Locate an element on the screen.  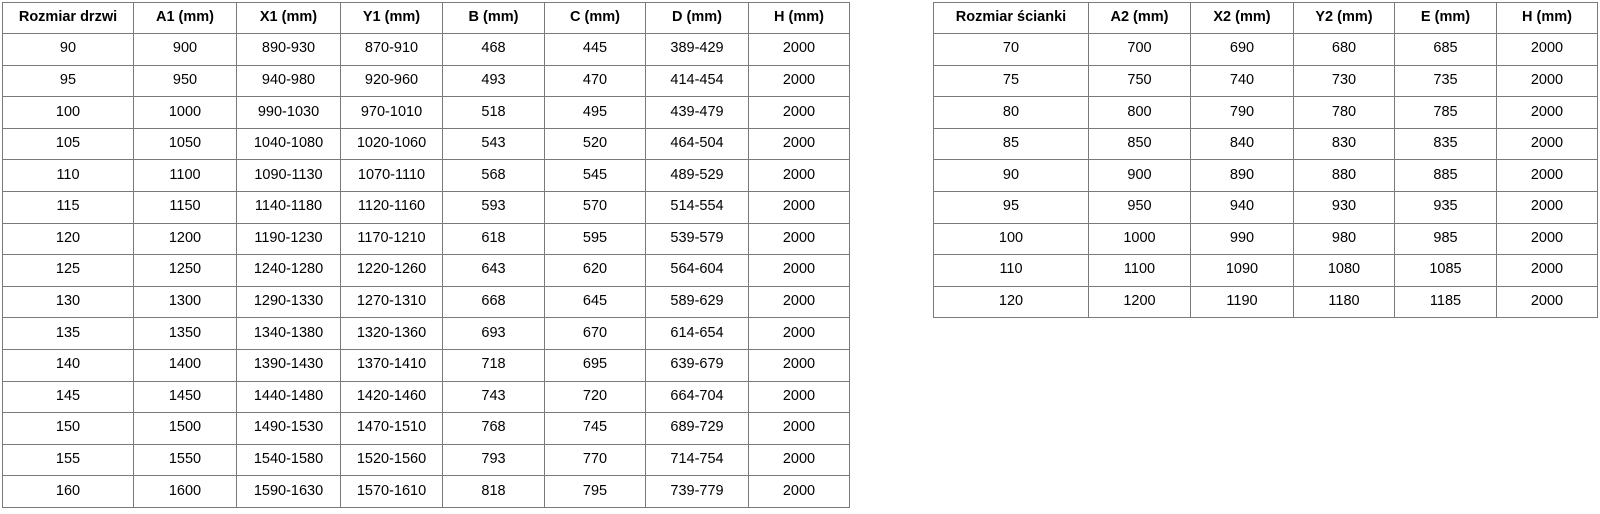
table-cell: 120 is located at coordinates (1011, 302).